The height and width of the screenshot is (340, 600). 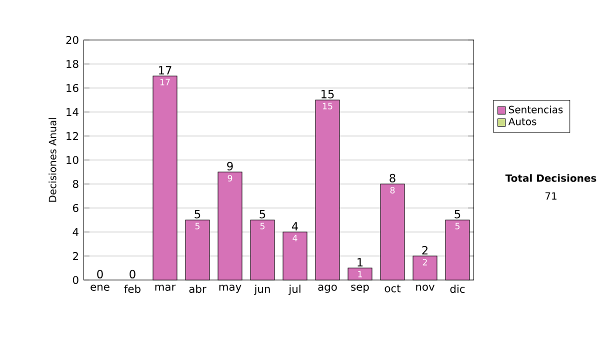 I want to click on x-tick-label: oct, so click(x=392, y=288).